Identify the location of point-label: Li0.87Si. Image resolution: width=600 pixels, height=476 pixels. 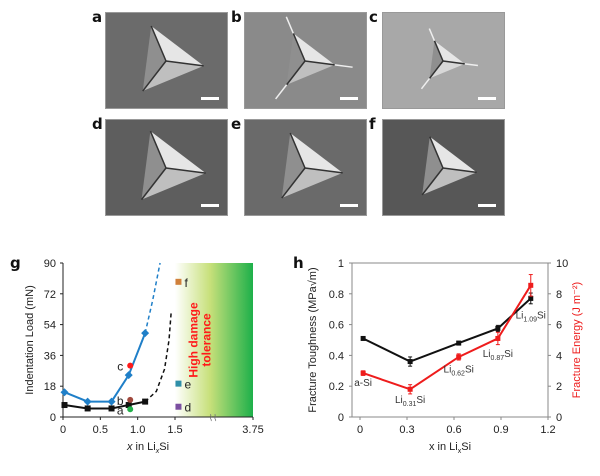
(498, 355).